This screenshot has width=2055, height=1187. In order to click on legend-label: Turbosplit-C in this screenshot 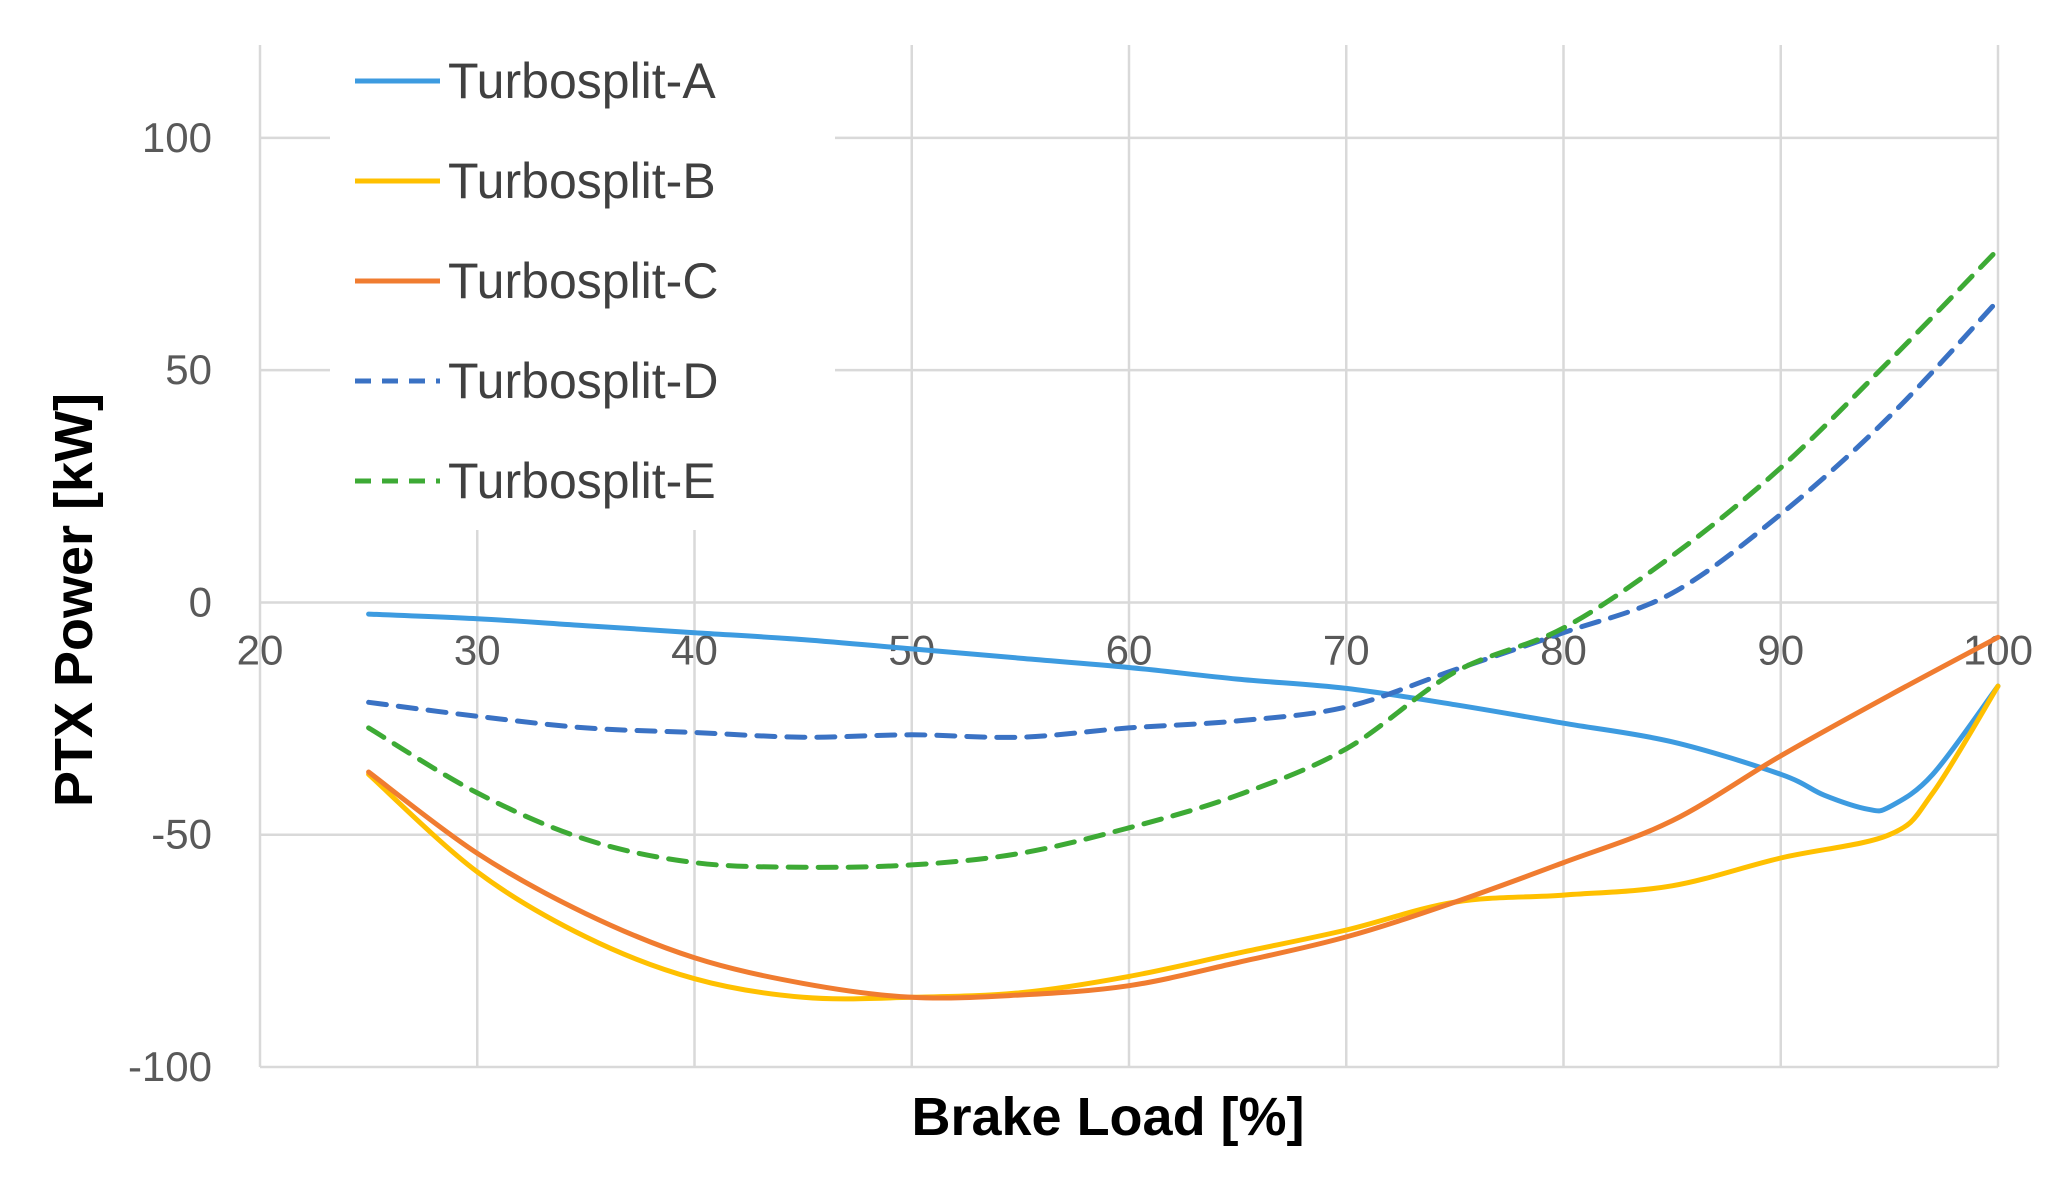, I will do `click(583, 281)`.